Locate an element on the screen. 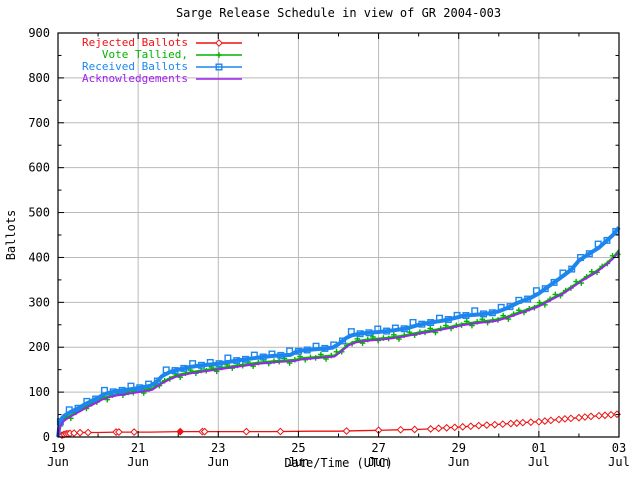 This screenshot has height=480, width=640. y-tick-label: 100 is located at coordinates (39, 392).